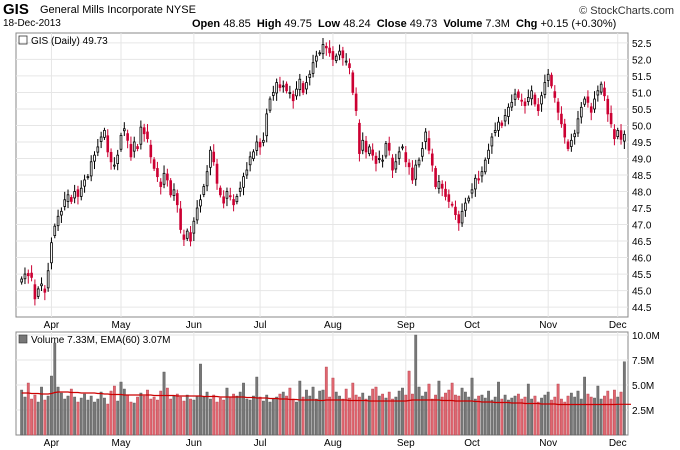 The height and width of the screenshot is (450, 680). Describe the element at coordinates (52, 325) in the screenshot. I see `price-x-tick-label: Apr` at that location.